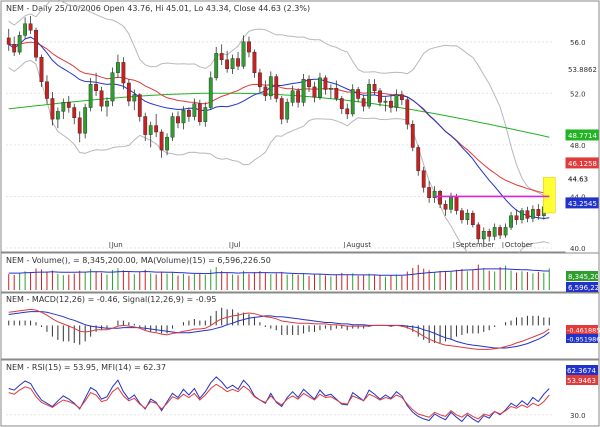 This screenshot has height=427, width=600. I want to click on macd-right-labels: -0.461885-0.951986, so click(583, 334).